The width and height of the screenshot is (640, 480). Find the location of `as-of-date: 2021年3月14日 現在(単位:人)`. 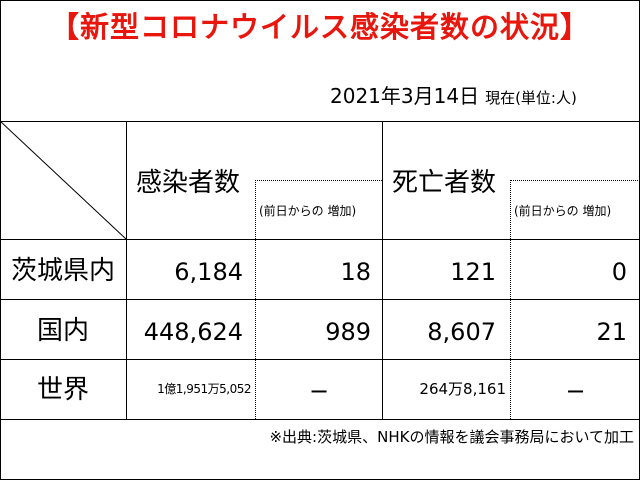

as-of-date: 2021年3月14日 現在(単位:人) is located at coordinates (453, 94).